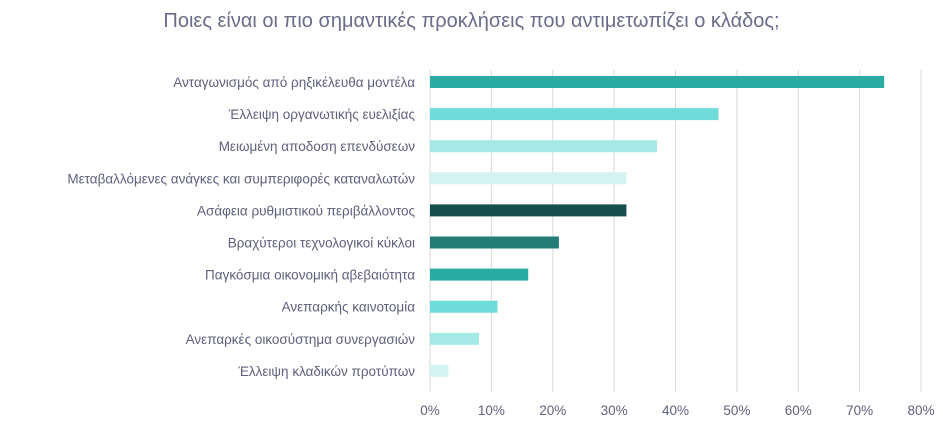 The height and width of the screenshot is (425, 943). I want to click on category-label: Βραχύτεροι τεχνολογικοί κύκλοι, so click(321, 243).